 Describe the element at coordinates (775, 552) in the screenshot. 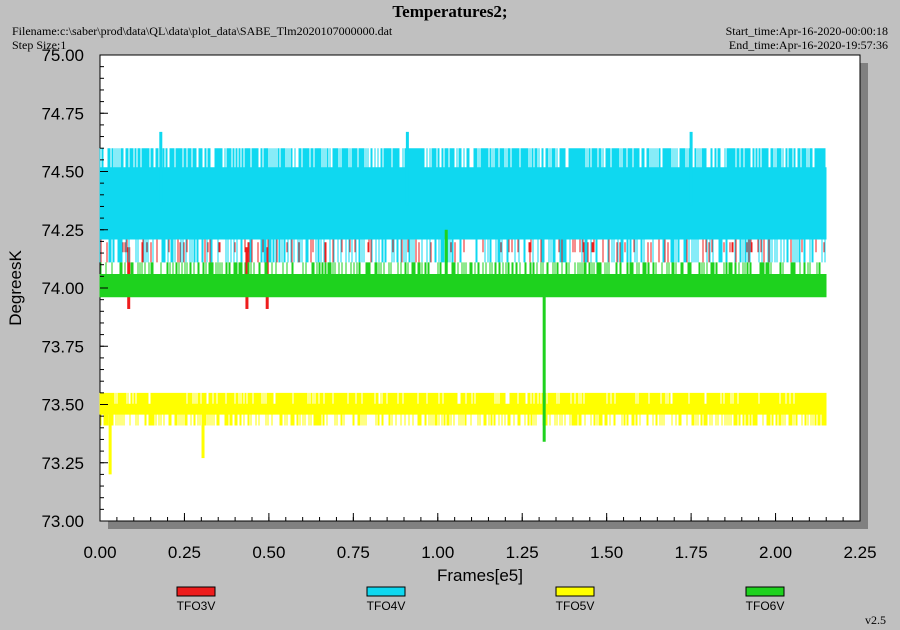

I see `x-tick-label: 2.00` at that location.